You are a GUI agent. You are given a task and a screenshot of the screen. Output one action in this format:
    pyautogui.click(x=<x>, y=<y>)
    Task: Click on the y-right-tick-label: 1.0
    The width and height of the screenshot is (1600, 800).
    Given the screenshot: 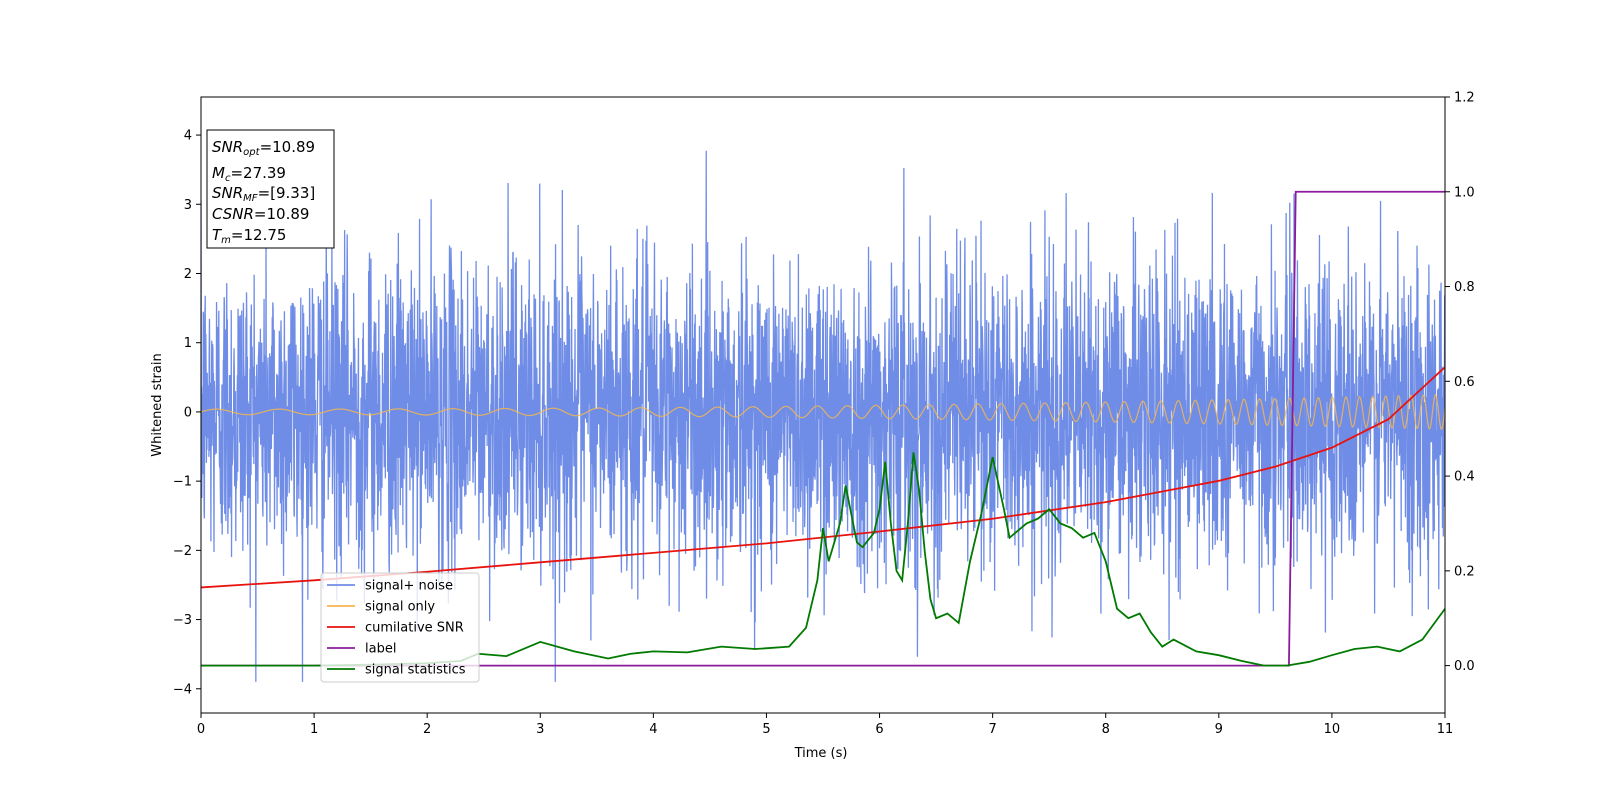 What is the action you would take?
    pyautogui.click(x=1464, y=192)
    